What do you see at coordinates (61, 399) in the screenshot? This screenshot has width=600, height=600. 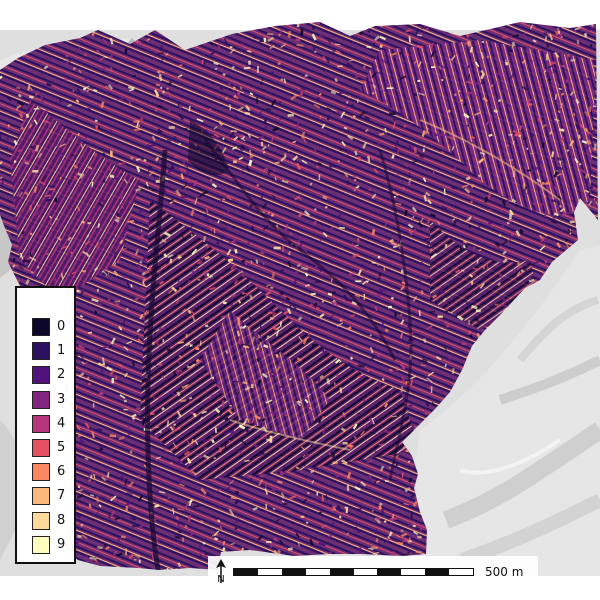 I see `legend-label: 3` at bounding box center [61, 399].